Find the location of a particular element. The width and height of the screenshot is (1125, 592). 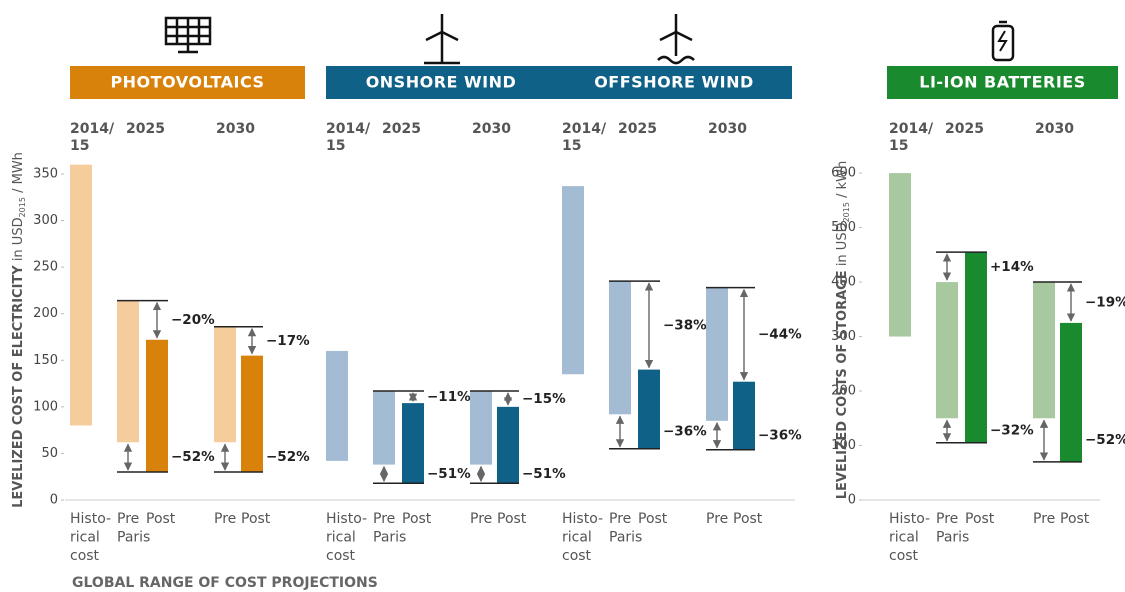

y-axis-label-part: LEVELIZED COST OF ELECTRICITY is located at coordinates (18, 386).